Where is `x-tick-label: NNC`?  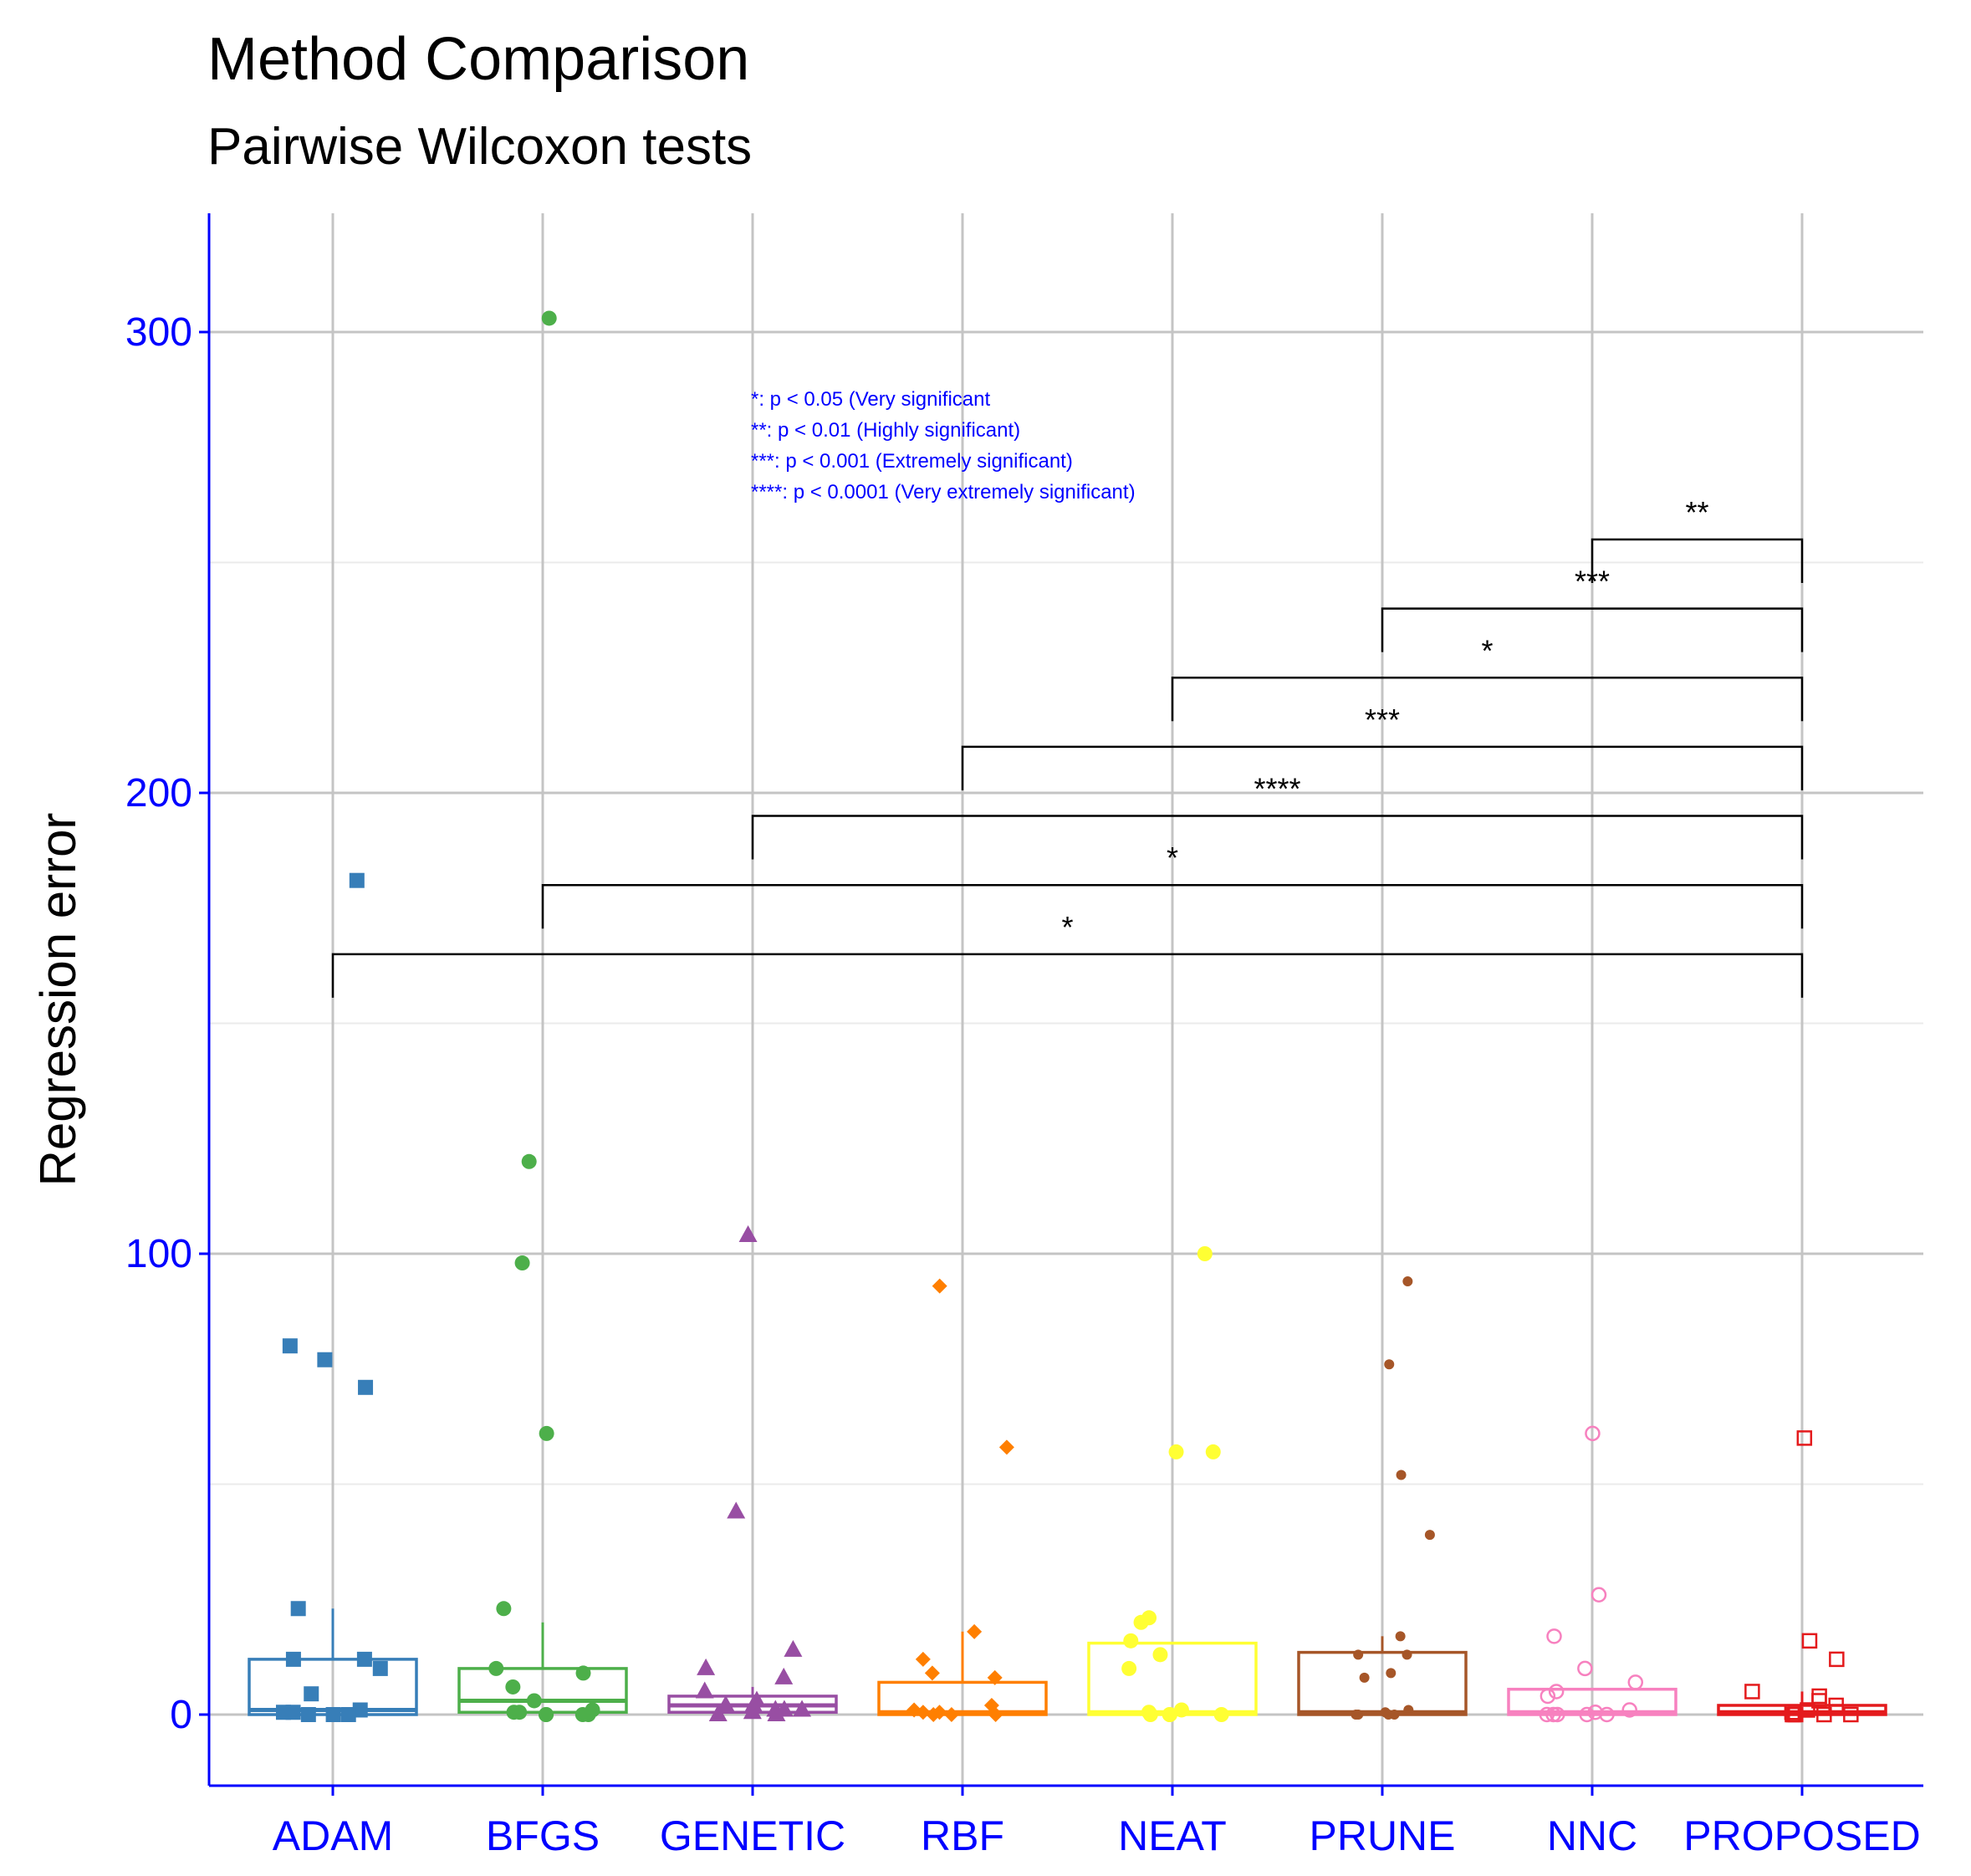 x-tick-label: NNC is located at coordinates (1592, 1836).